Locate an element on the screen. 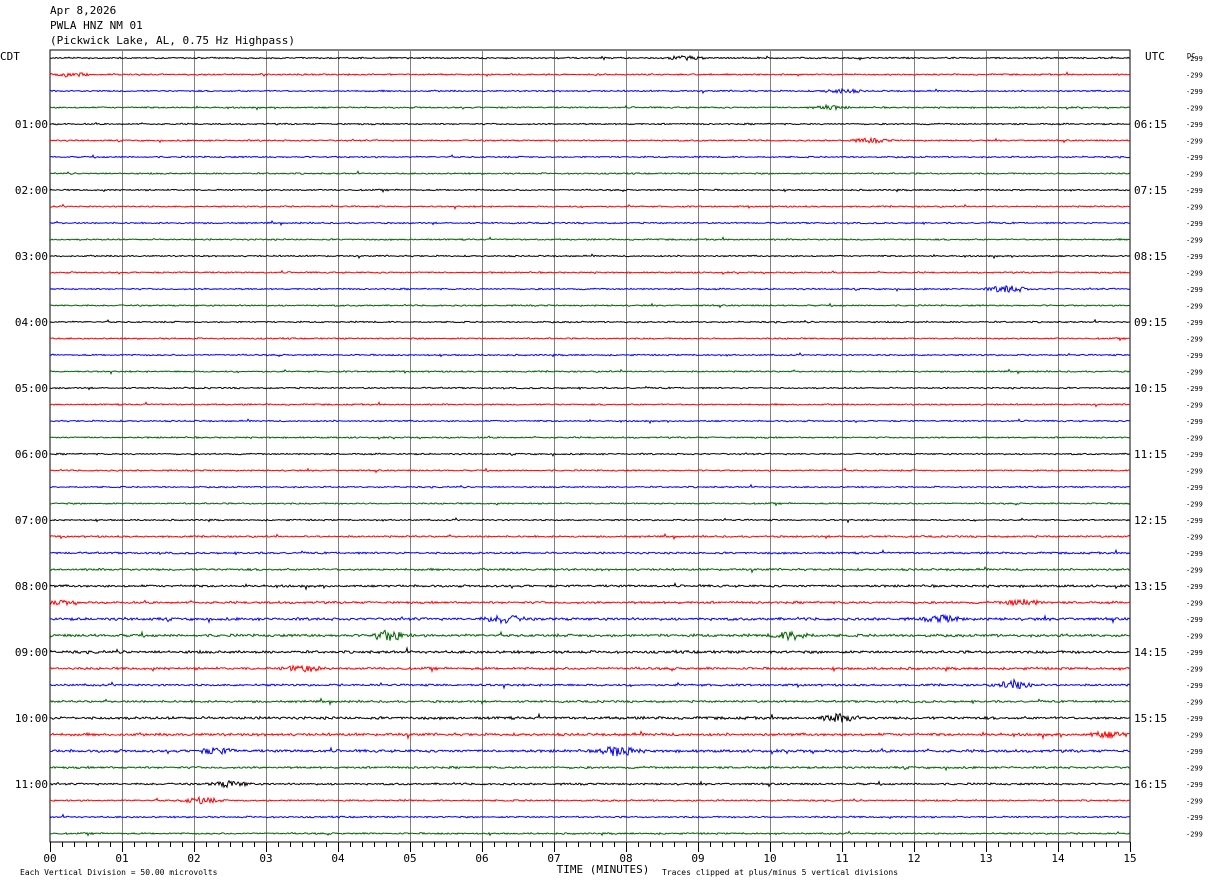 Image resolution: width=1210 pixels, height=886 pixels. utc-hour-label: 06:15 is located at coordinates (1150, 124).